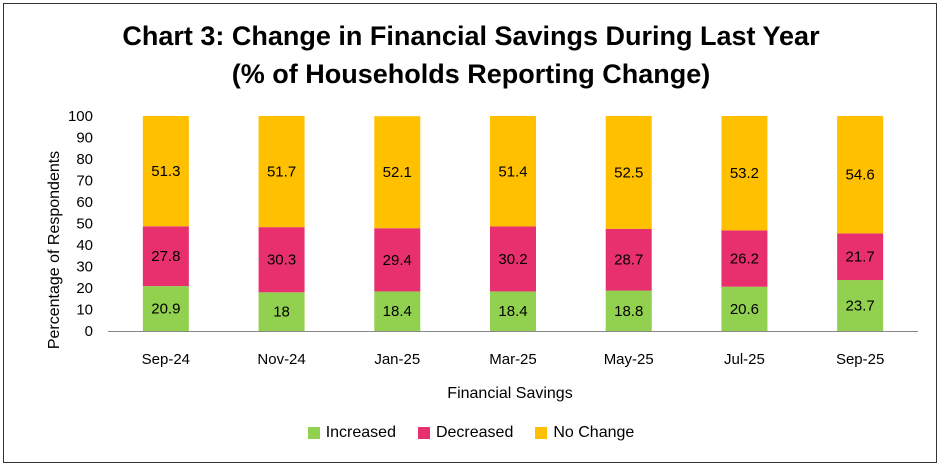 Image resolution: width=942 pixels, height=468 pixels. I want to click on y-tick-label: 20, so click(84, 288).